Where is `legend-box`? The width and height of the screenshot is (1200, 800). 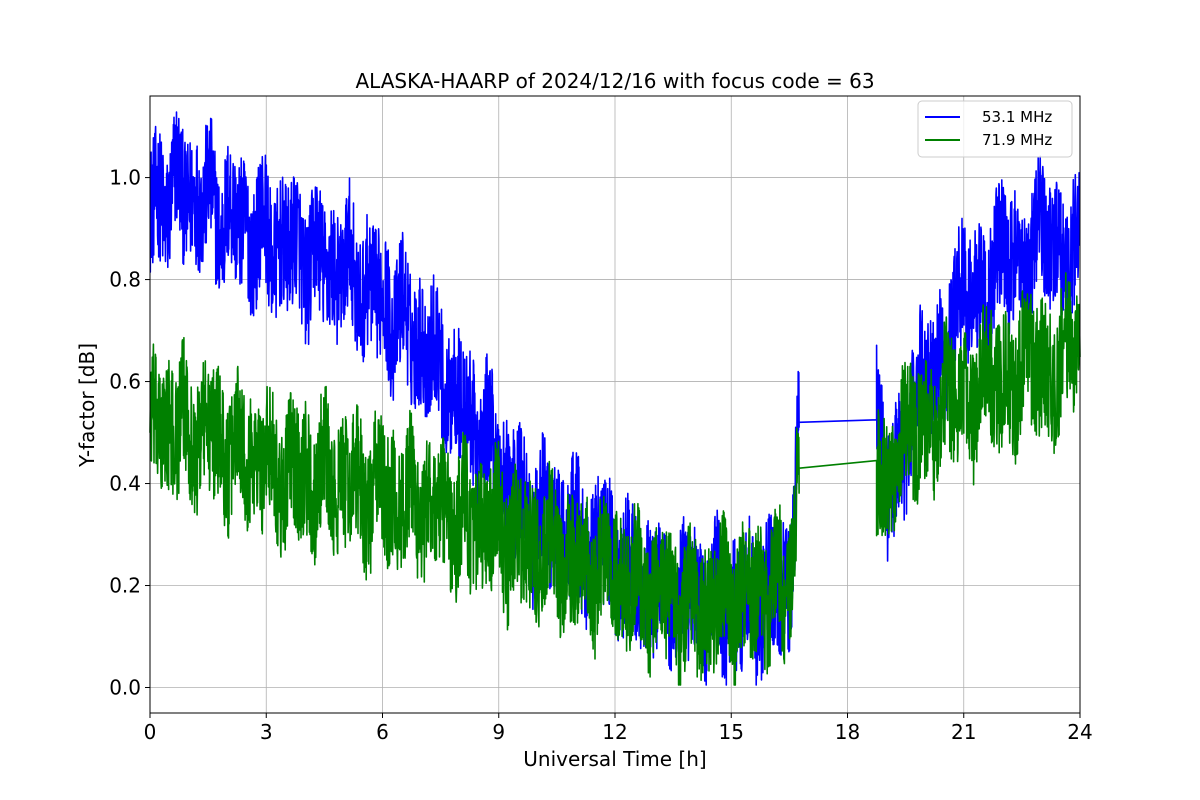 legend-box is located at coordinates (995, 129).